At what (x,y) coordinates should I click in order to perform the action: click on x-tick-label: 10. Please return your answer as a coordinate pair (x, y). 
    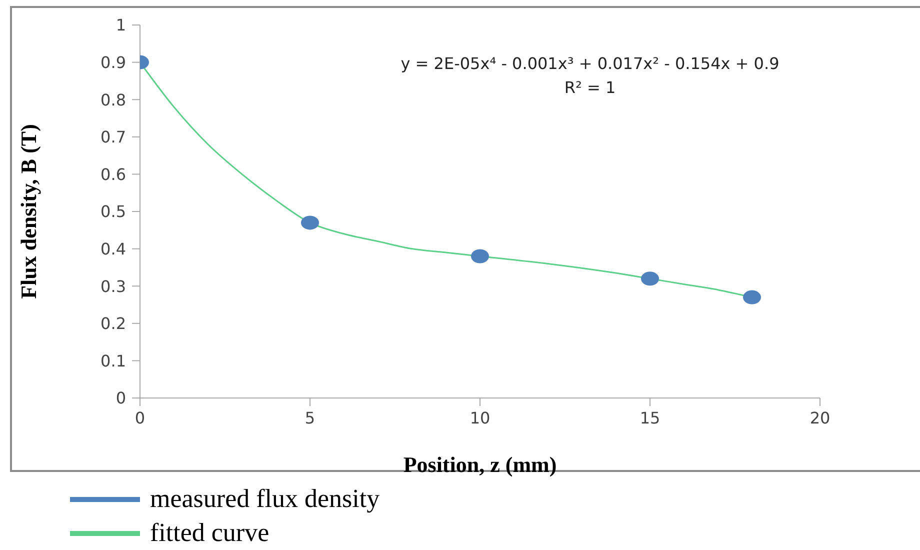
    Looking at the image, I should click on (480, 418).